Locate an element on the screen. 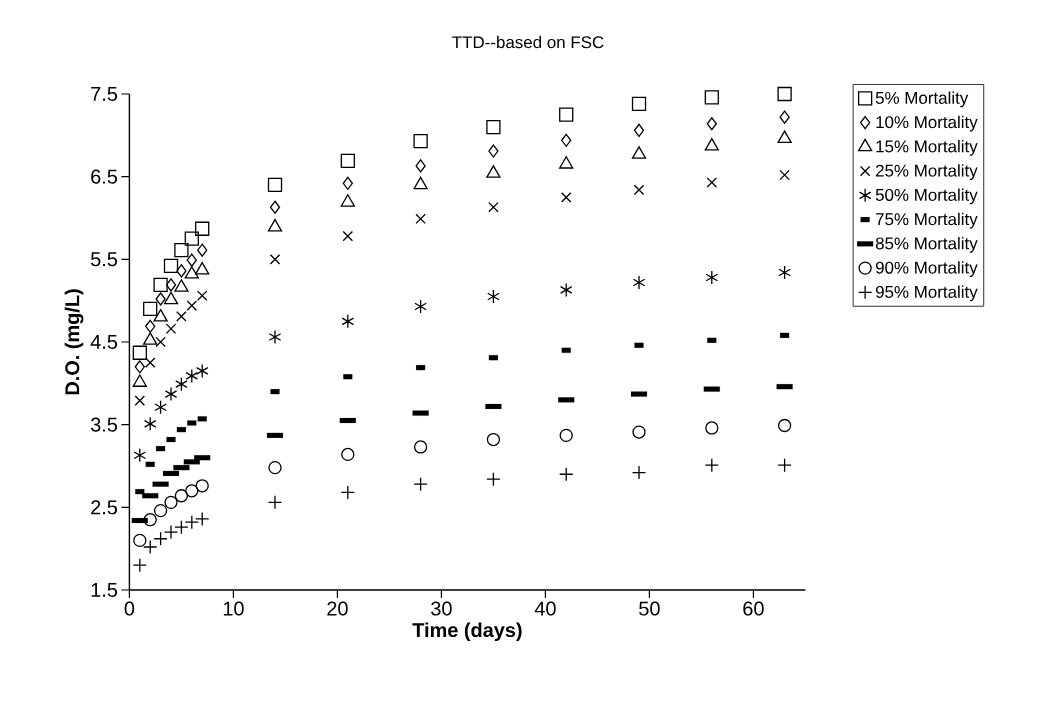 Image resolution: width=1056 pixels, height=710 pixels. chart-title: TTD--based on FSC is located at coordinates (528, 42).